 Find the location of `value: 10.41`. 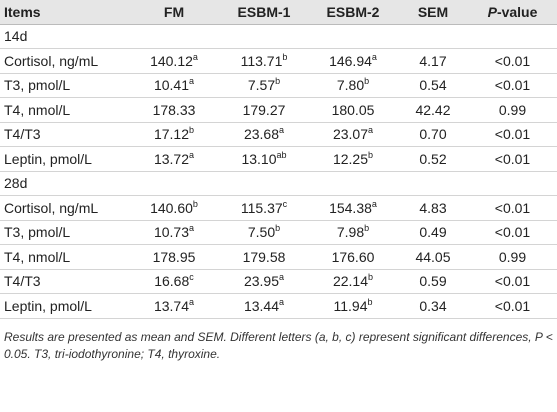

value: 10.41 is located at coordinates (171, 85).